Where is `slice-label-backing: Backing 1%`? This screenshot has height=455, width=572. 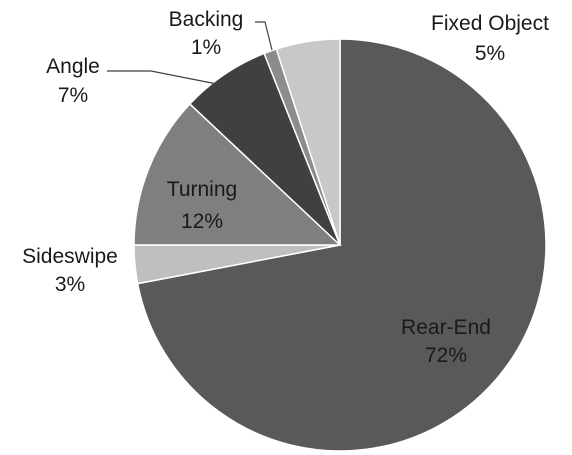 slice-label-backing: Backing 1% is located at coordinates (206, 33).